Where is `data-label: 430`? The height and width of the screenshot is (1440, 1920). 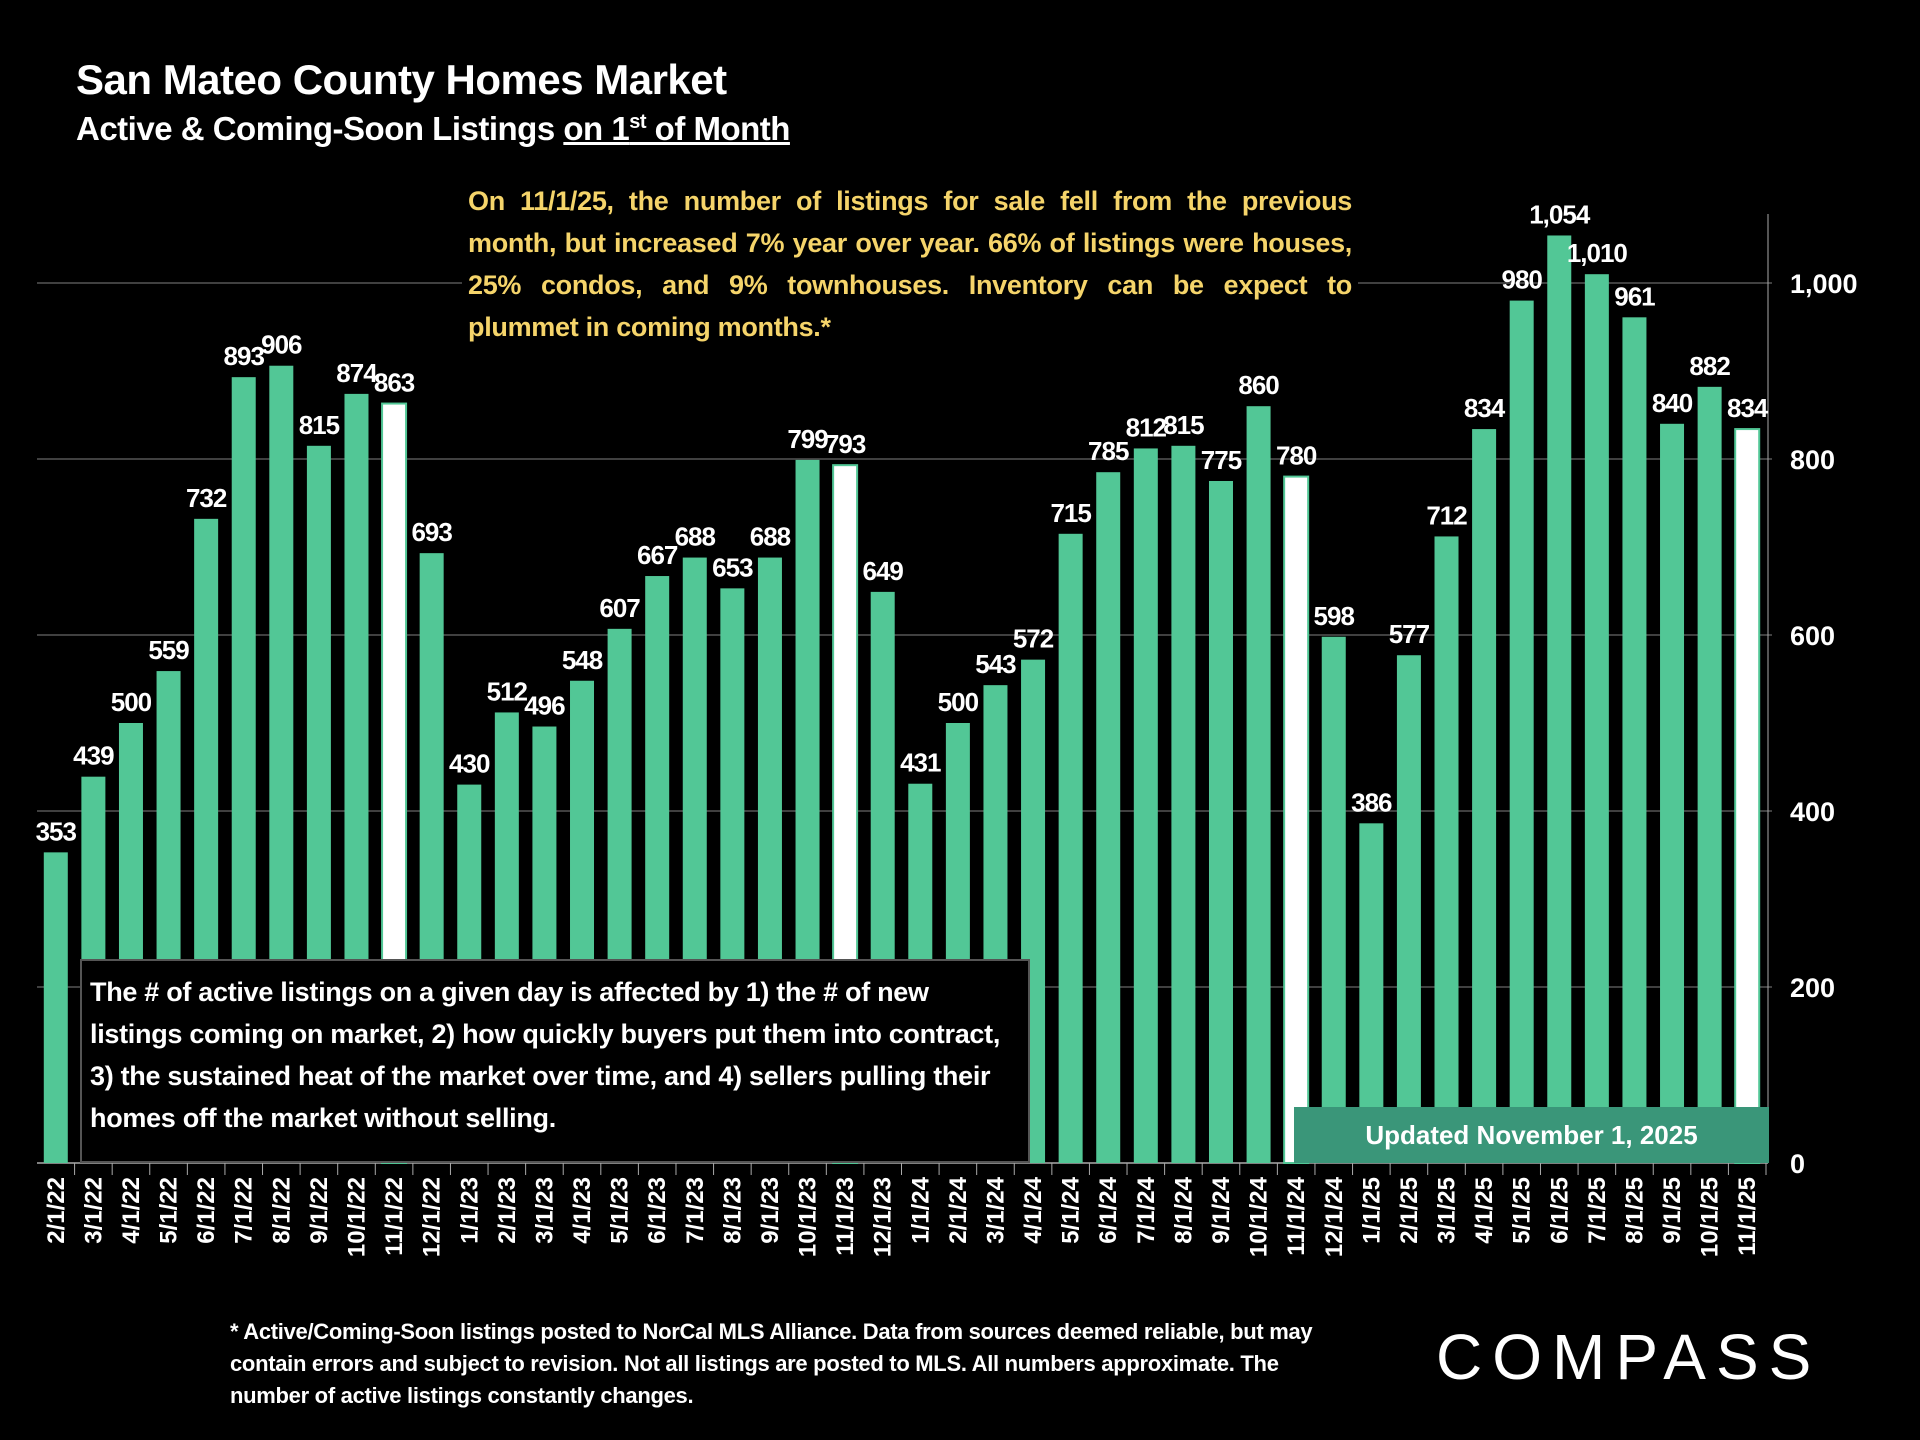
data-label: 430 is located at coordinates (469, 764).